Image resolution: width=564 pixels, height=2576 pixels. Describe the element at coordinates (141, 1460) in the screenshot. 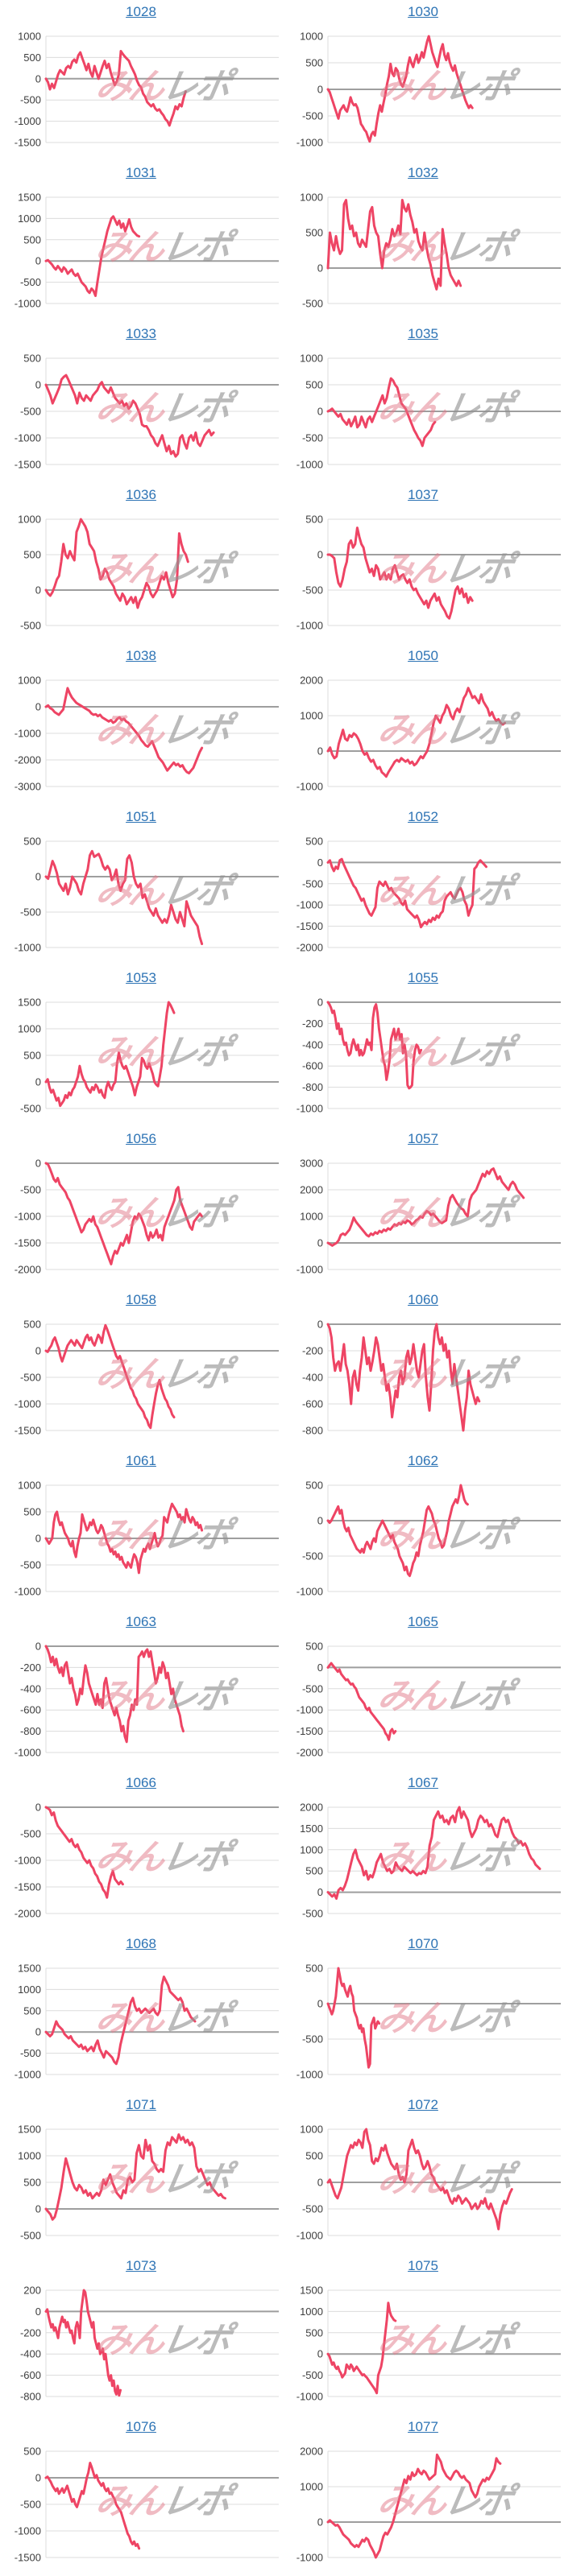

I see `machine-number-link: 1061` at that location.